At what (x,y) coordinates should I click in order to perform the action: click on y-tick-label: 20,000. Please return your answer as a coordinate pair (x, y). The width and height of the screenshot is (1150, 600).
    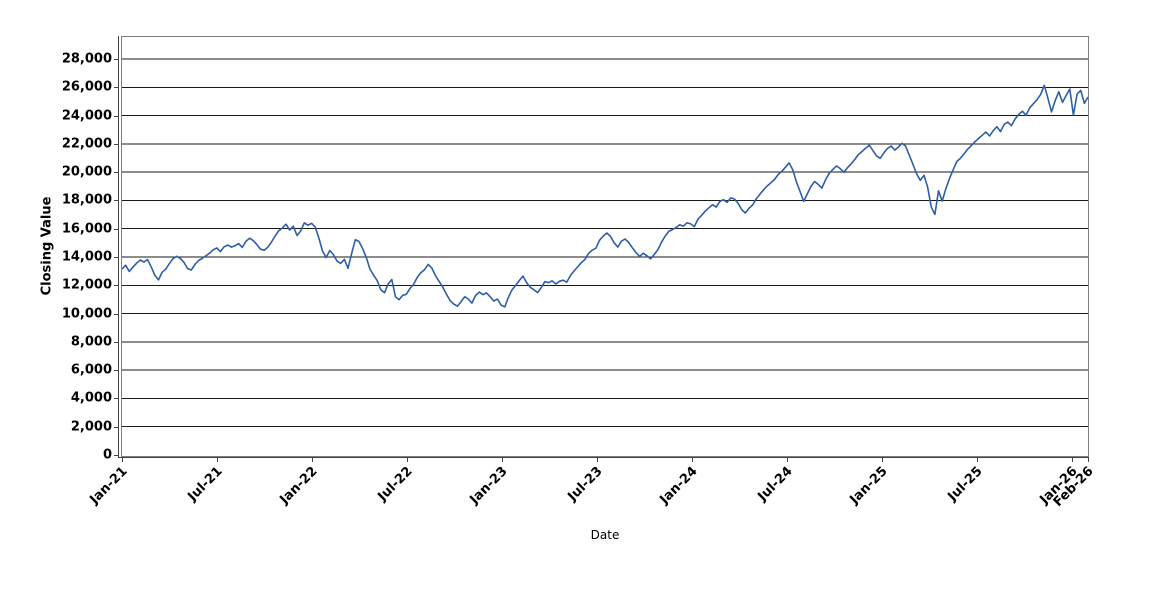
    Looking at the image, I should click on (86, 172).